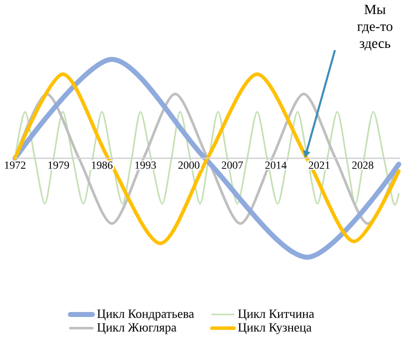 The height and width of the screenshot is (364, 412). What do you see at coordinates (275, 328) in the screenshot?
I see `legend-label: Цикл Кузнеца` at bounding box center [275, 328].